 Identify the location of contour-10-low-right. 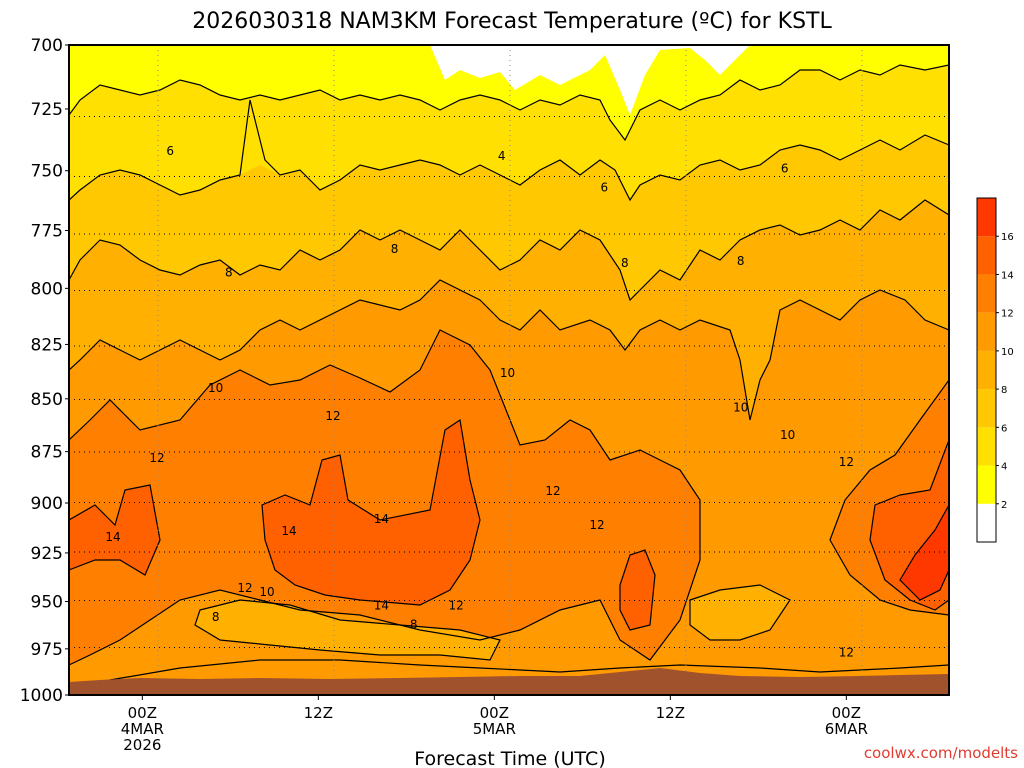
(740, 612).